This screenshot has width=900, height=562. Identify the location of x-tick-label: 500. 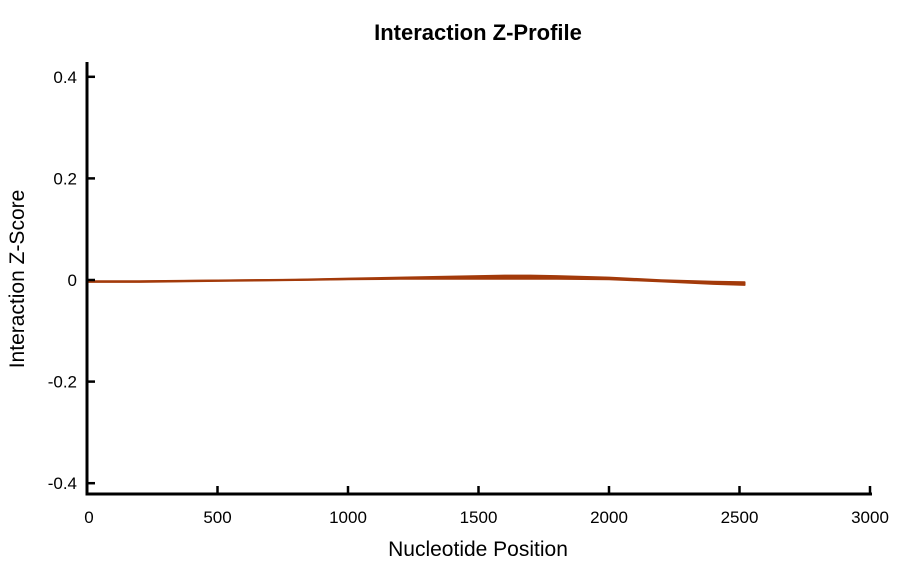
(217, 517).